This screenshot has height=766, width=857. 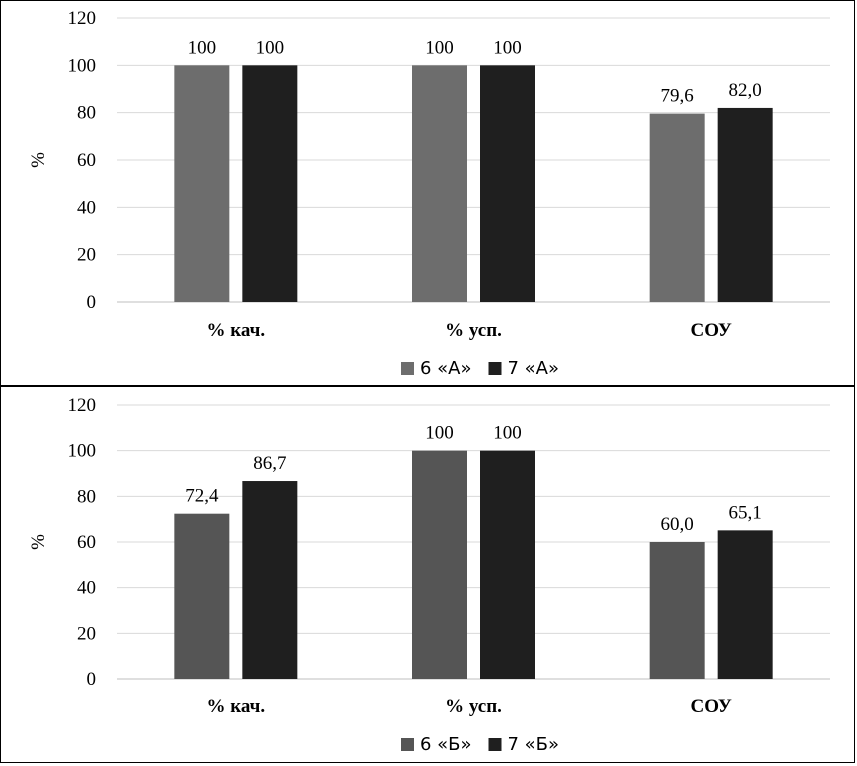 I want to click on data-label: 86,7, so click(x=269, y=463).